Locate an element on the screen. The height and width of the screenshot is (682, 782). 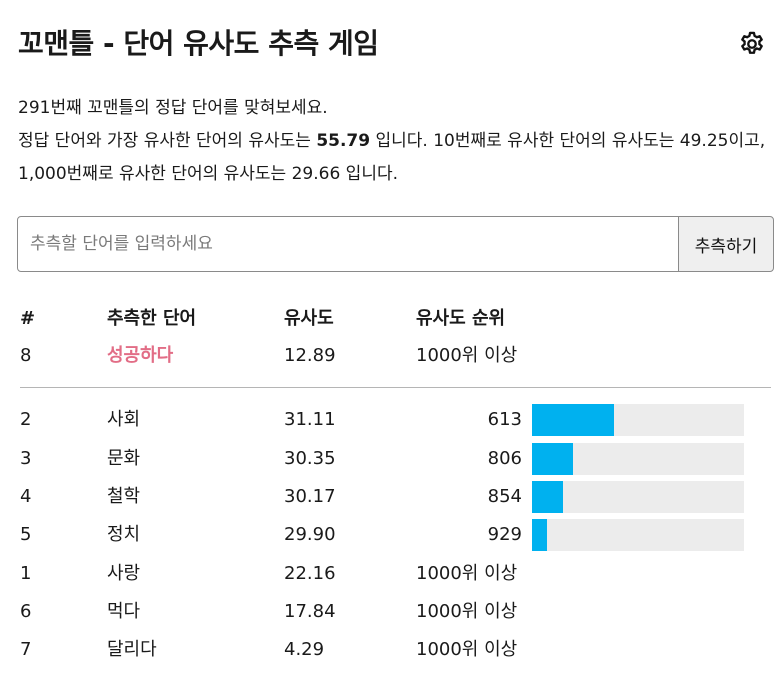
table-row: 1 사랑 22.16 1000위 이상 is located at coordinates (391, 574).